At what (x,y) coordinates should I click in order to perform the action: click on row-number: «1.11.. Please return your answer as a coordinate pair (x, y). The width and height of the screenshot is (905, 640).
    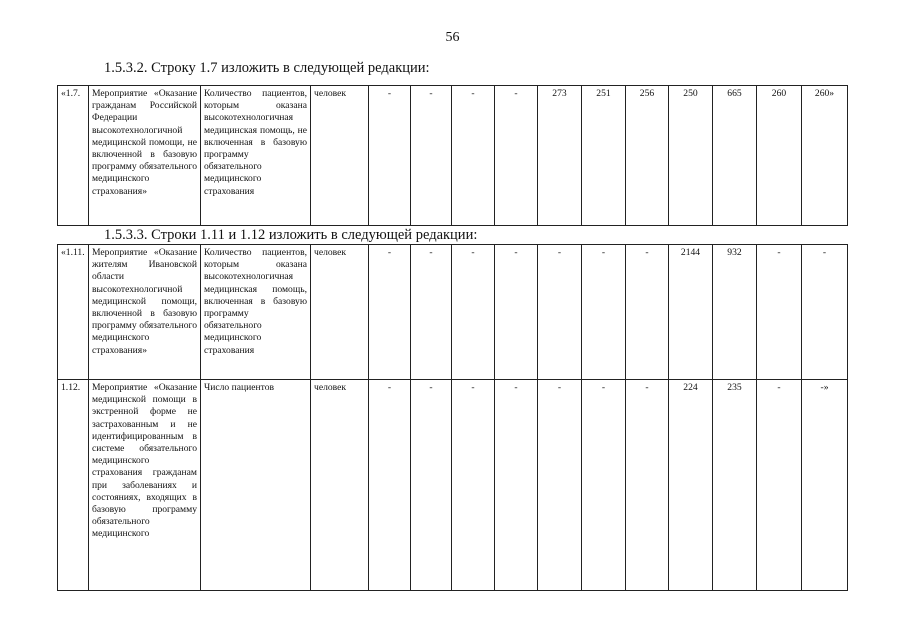
    Looking at the image, I should click on (73, 312).